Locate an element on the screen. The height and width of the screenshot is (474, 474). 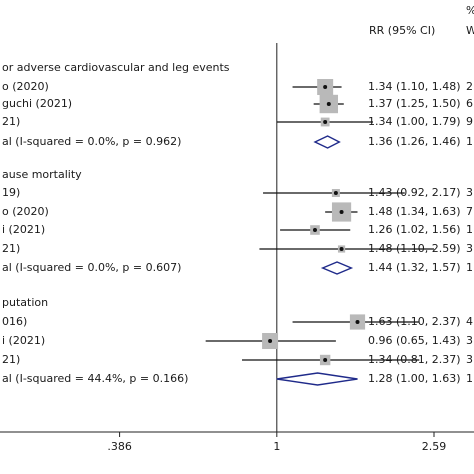
overall-rr-text: 1.28 (1.00, 1.63) is located at coordinates (414, 378).